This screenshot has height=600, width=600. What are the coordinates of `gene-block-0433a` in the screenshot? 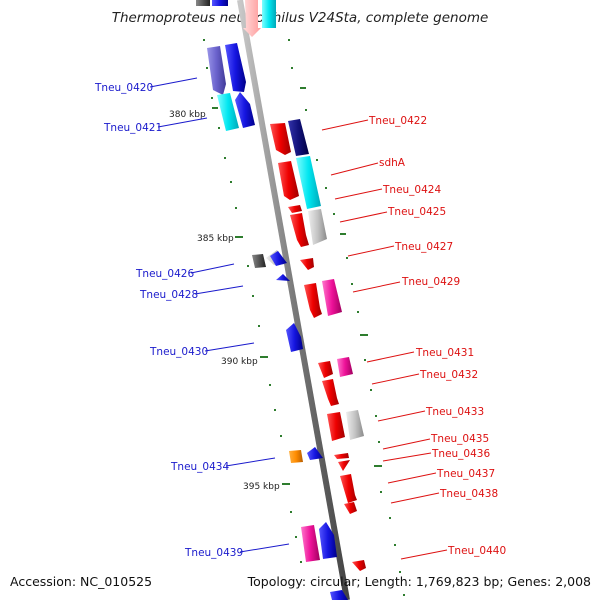 It's located at (336, 426).